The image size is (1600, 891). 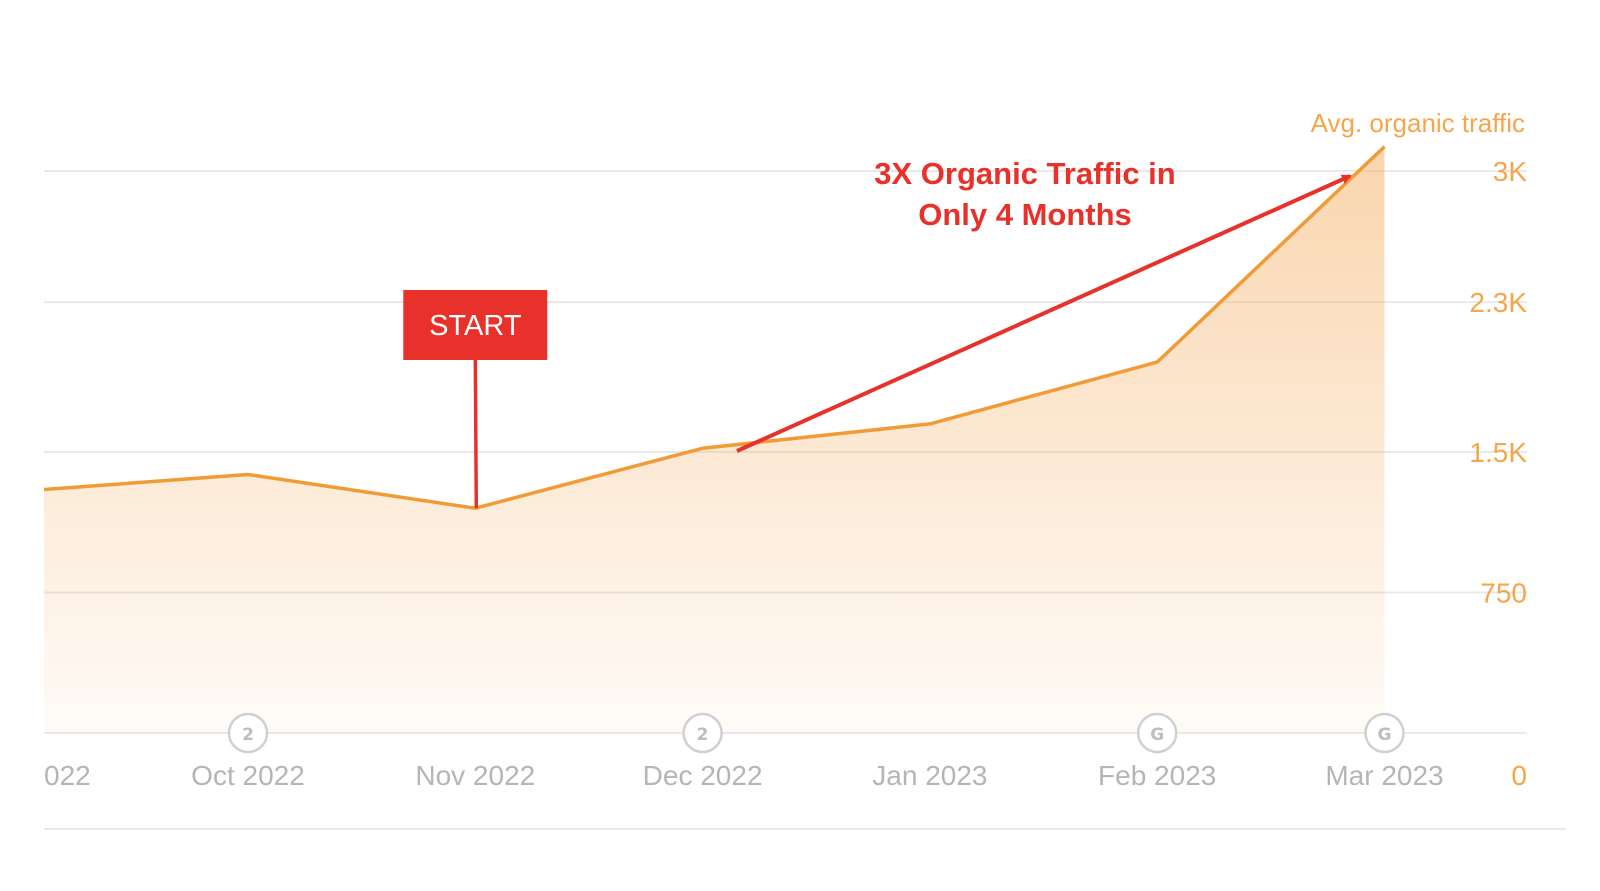 I want to click on x-tick-label: 022, so click(x=67, y=775).